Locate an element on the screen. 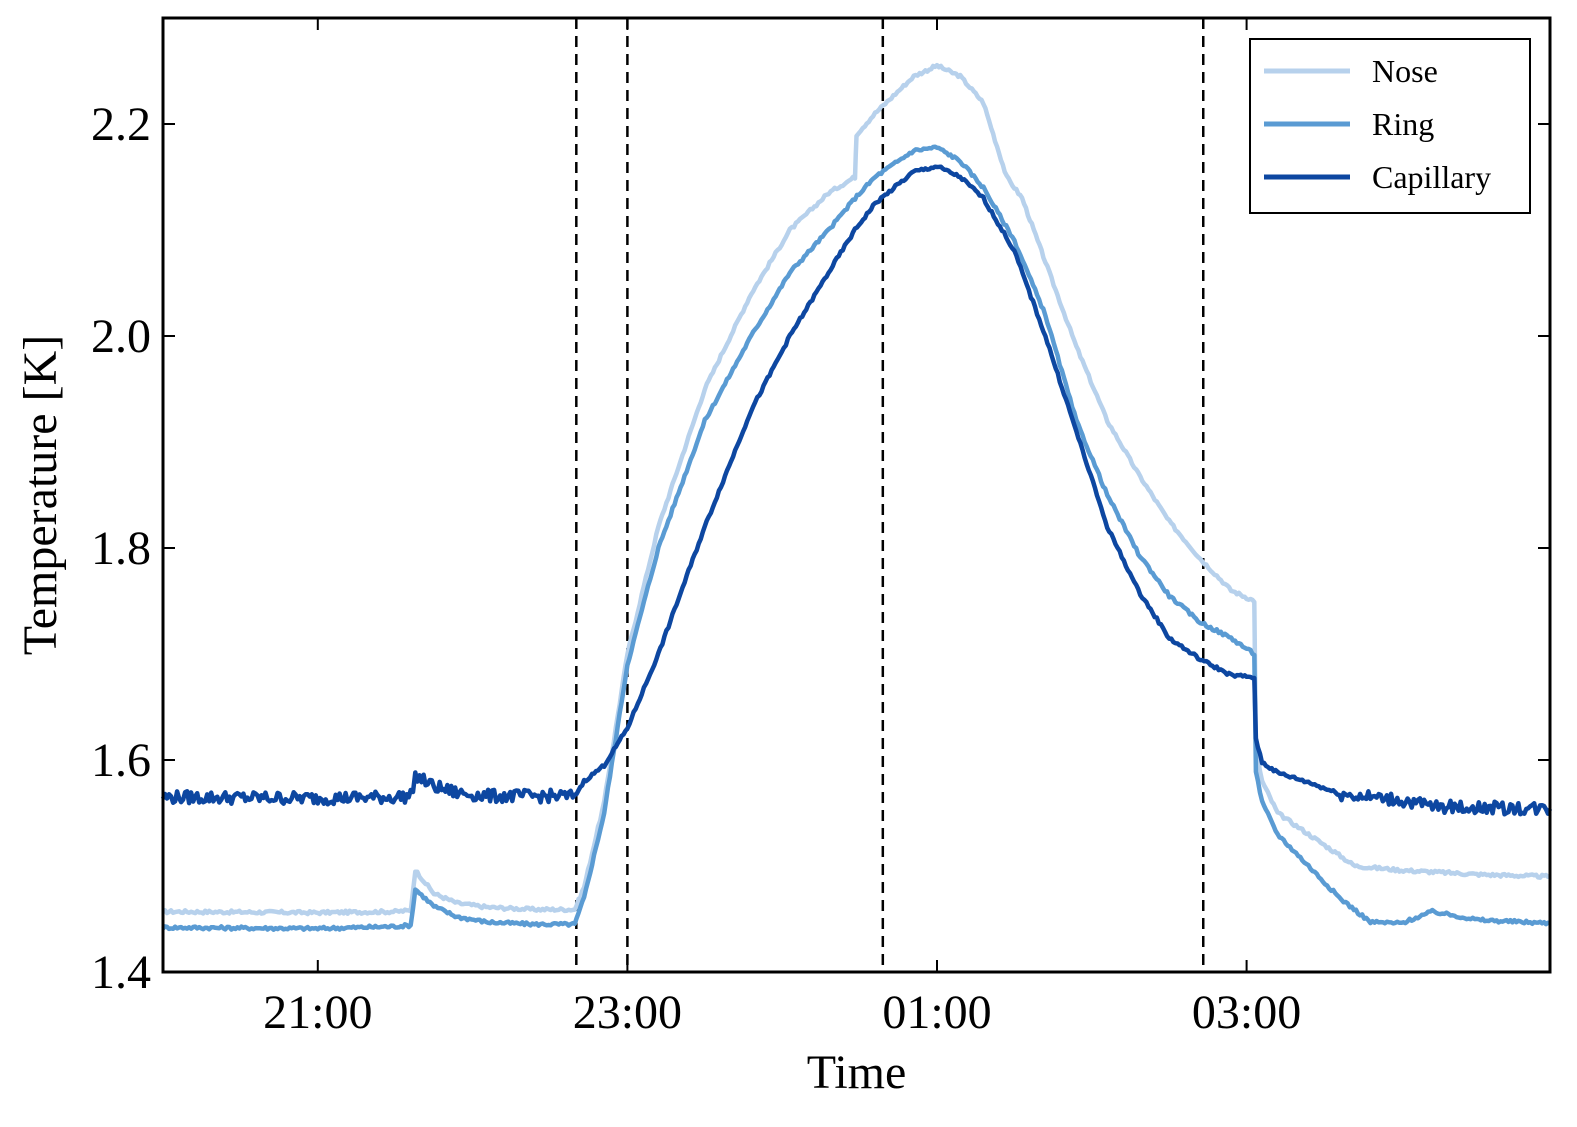 The image size is (1577, 1127). x-tick-label-2: 23:00 is located at coordinates (627, 1012).